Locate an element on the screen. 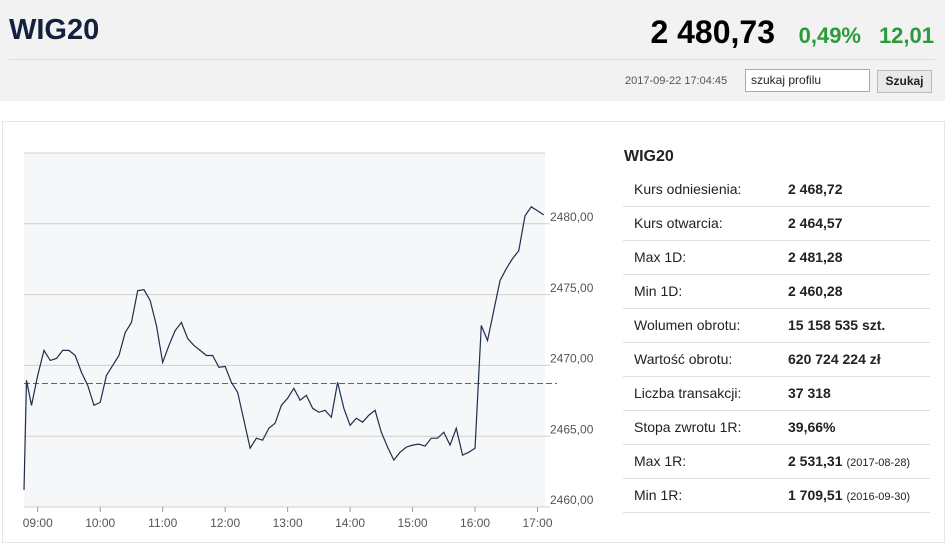 The width and height of the screenshot is (945, 543). row-value: 37 318 is located at coordinates (809, 393).